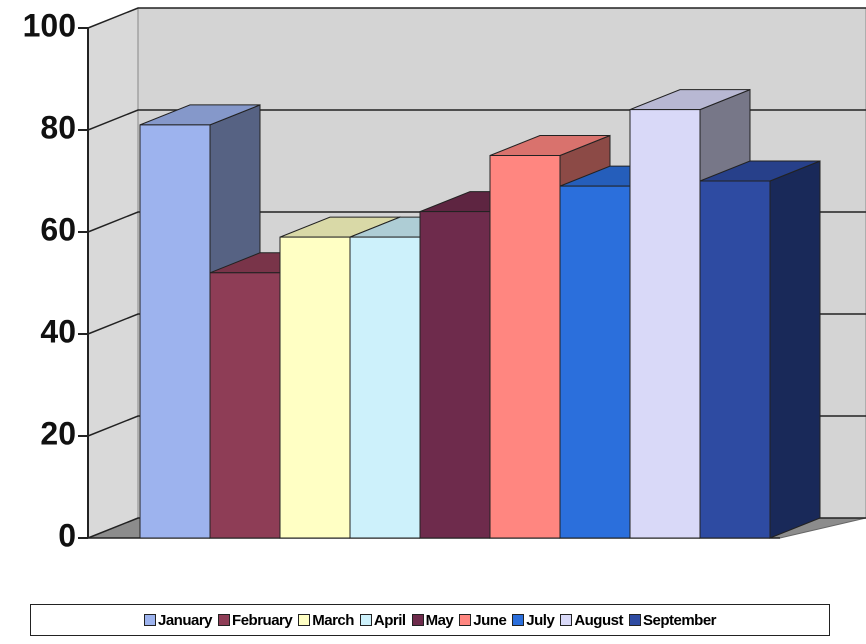  Describe the element at coordinates (389, 620) in the screenshot. I see `legend-label: April` at that location.